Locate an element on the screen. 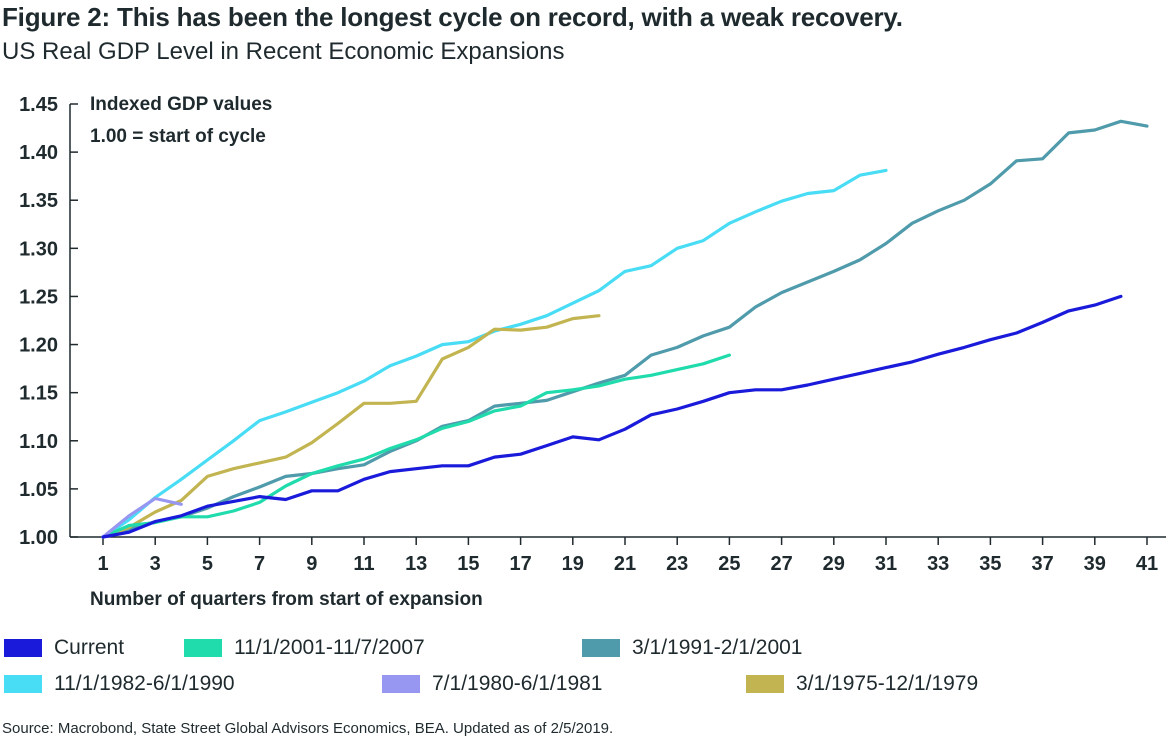 This screenshot has width=1168, height=745. legend-label: 7/1/1980-6/1/1981 is located at coordinates (517, 683).